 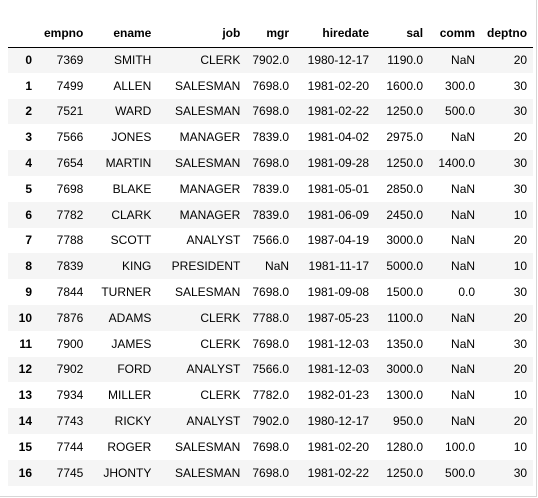 I want to click on cell-sal: 5000.0, so click(x=405, y=266).